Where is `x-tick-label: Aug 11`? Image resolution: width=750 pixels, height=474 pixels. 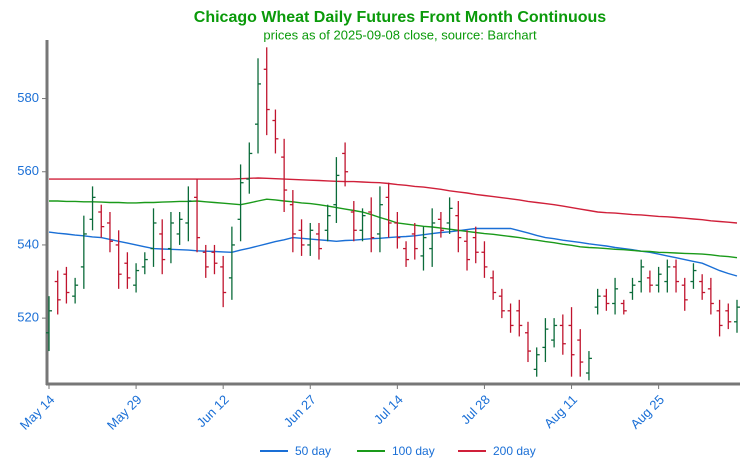
x-tick-label: Aug 11 is located at coordinates (560, 411).